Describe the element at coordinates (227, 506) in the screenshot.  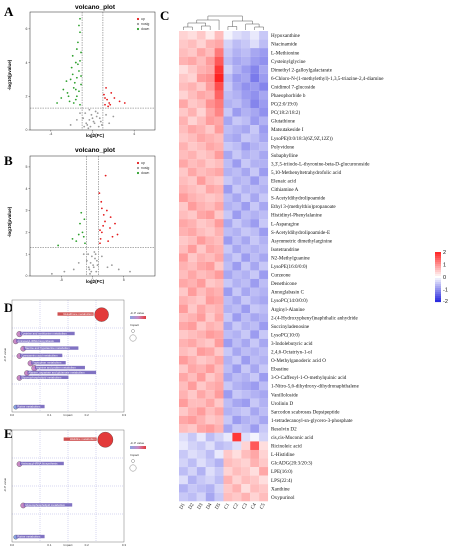
I see `column-label: C1` at that location.